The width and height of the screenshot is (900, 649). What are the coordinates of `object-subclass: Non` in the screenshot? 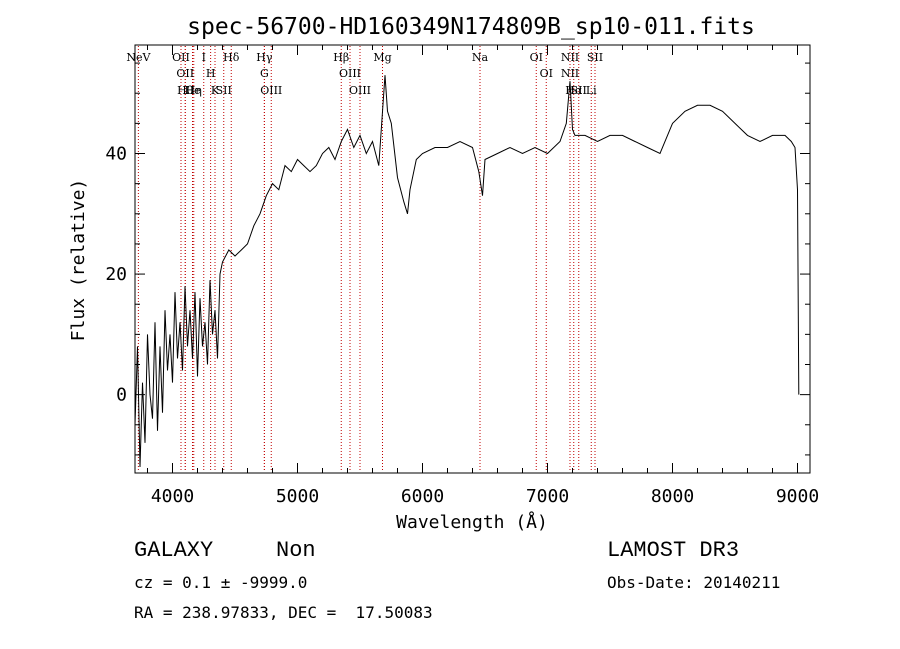 It's located at (296, 550).